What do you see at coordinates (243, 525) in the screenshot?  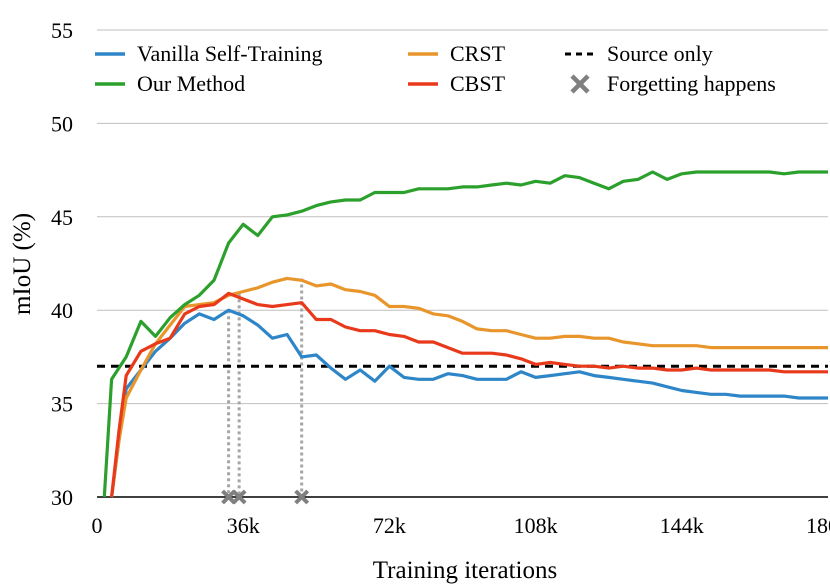 I see `x-tick-label: 36k` at bounding box center [243, 525].